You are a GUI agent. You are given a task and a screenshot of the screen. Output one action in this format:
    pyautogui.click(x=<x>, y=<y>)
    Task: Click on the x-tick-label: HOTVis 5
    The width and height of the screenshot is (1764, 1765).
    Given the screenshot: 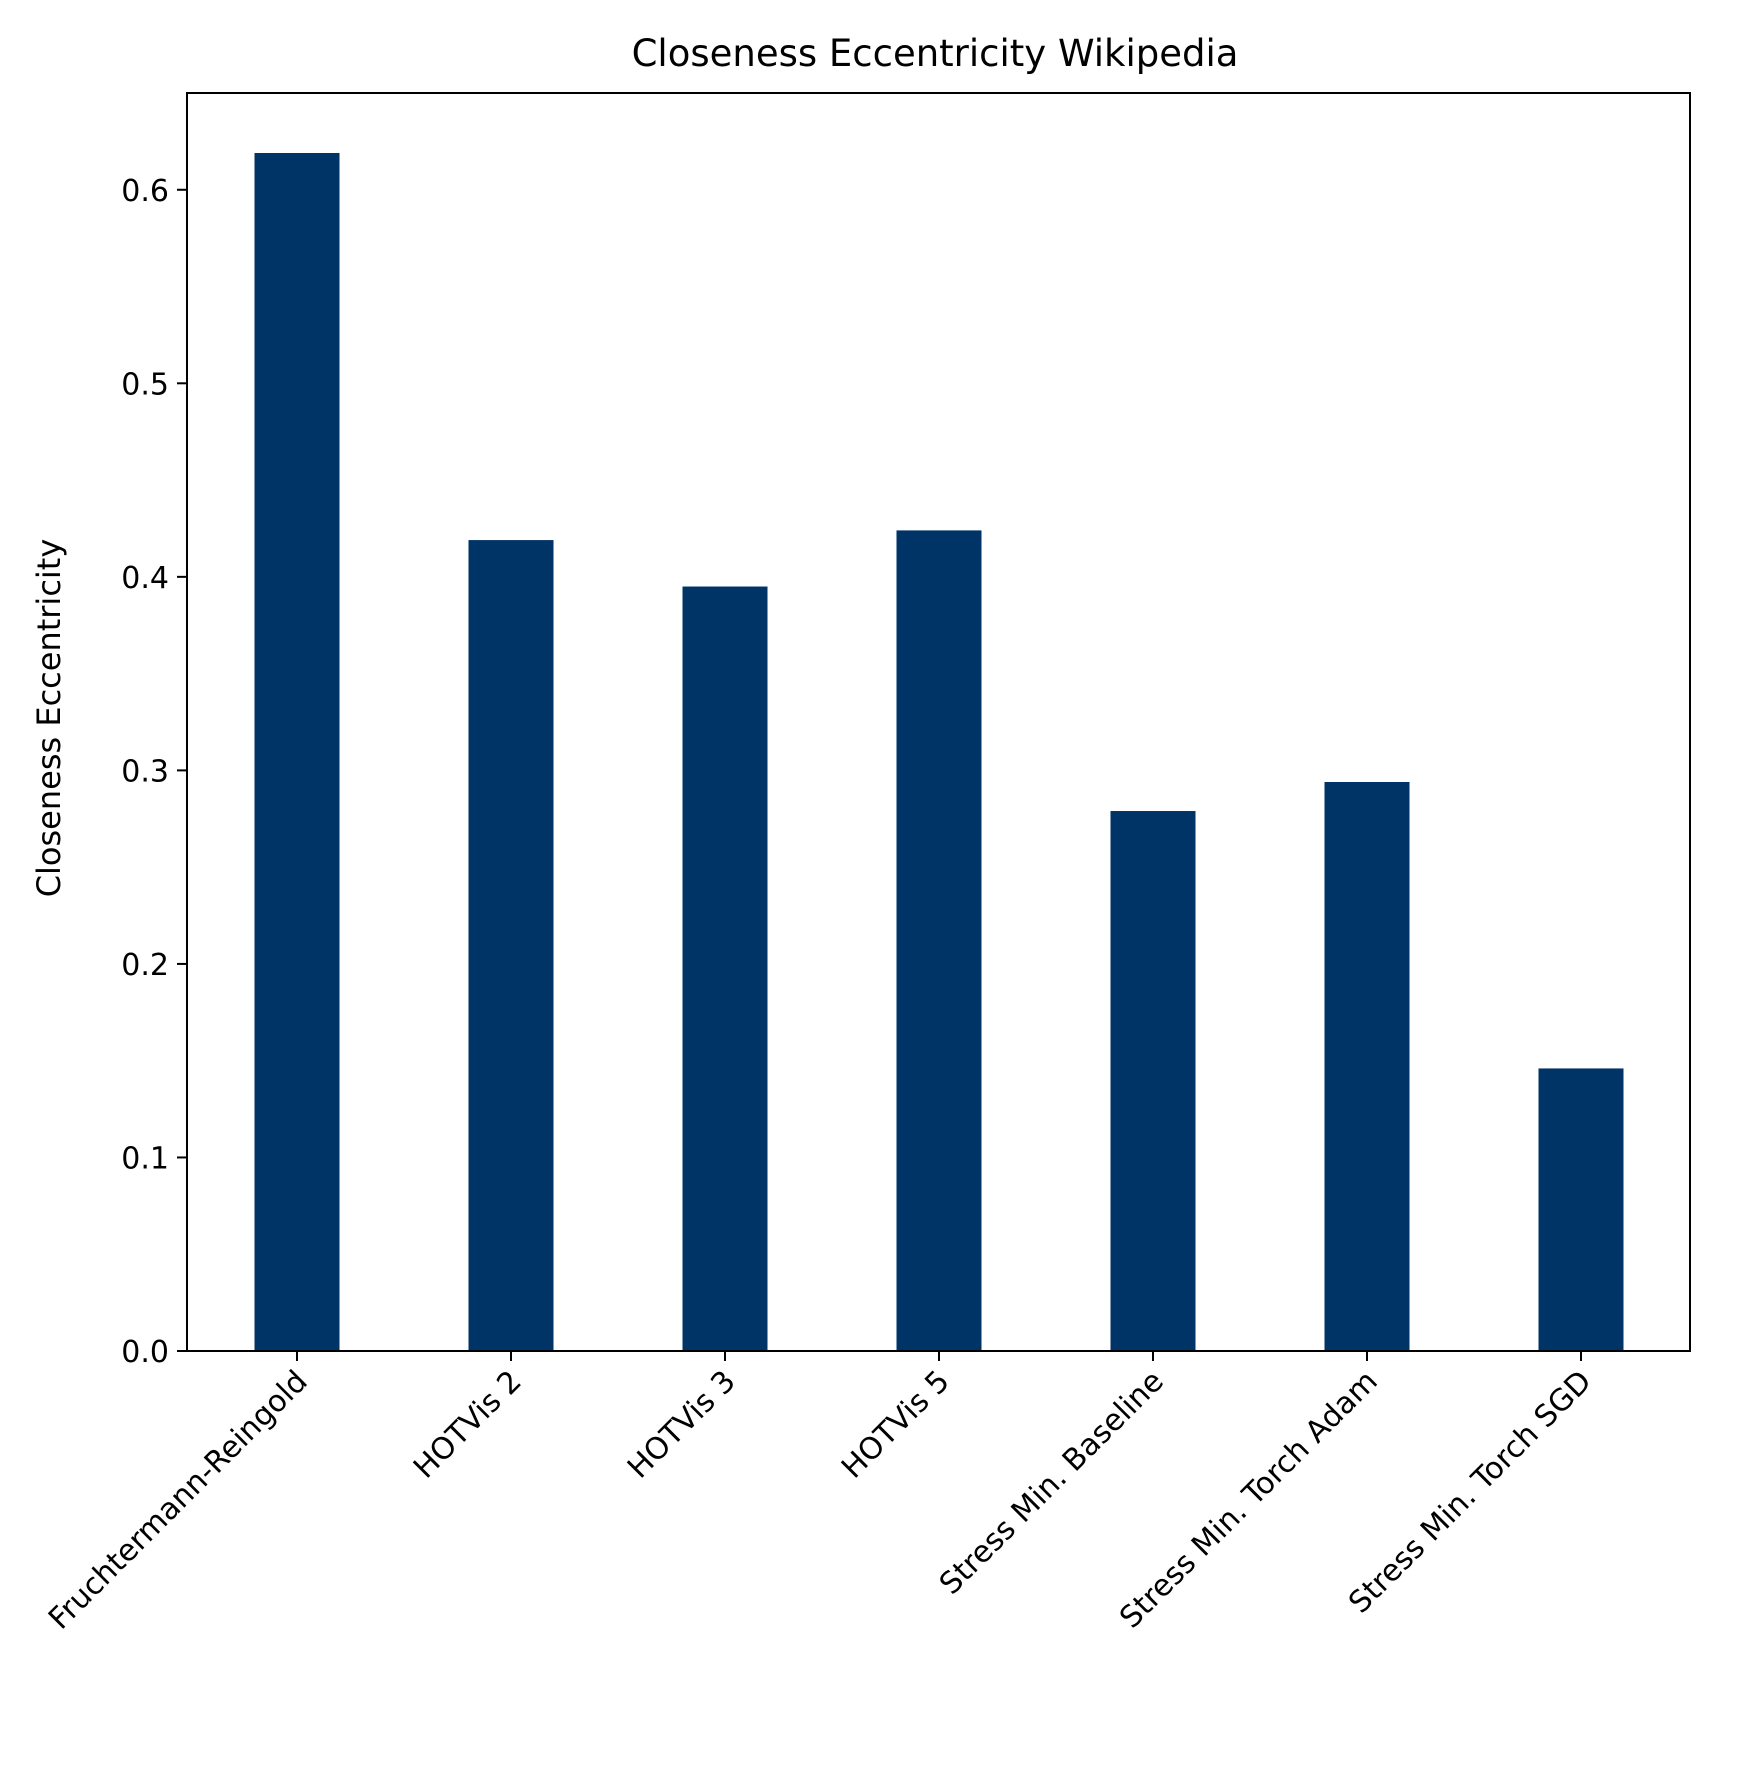 What is the action you would take?
    pyautogui.click(x=896, y=1425)
    